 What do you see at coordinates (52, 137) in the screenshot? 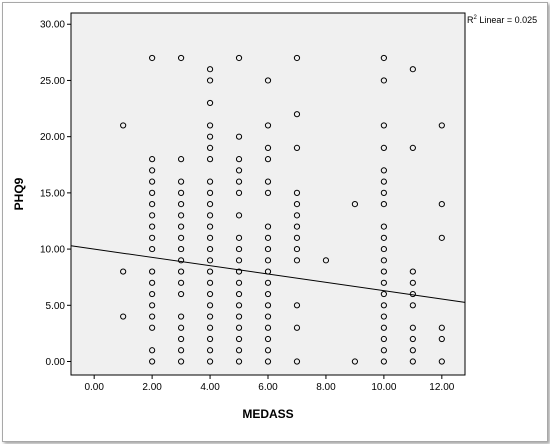
I see `y-tick-label: 20.00` at bounding box center [52, 137].